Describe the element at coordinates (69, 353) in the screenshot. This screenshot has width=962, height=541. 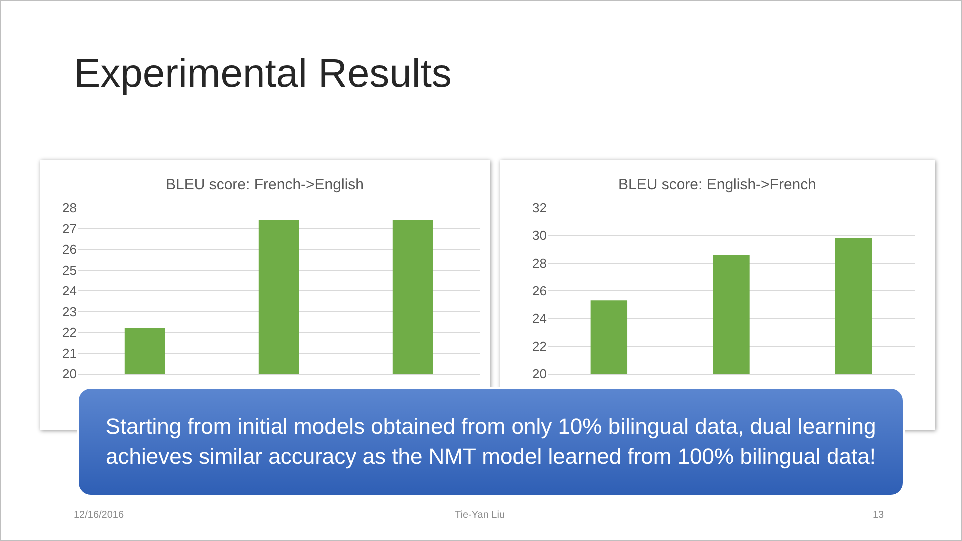
I see `y-tick-label: 21` at that location.